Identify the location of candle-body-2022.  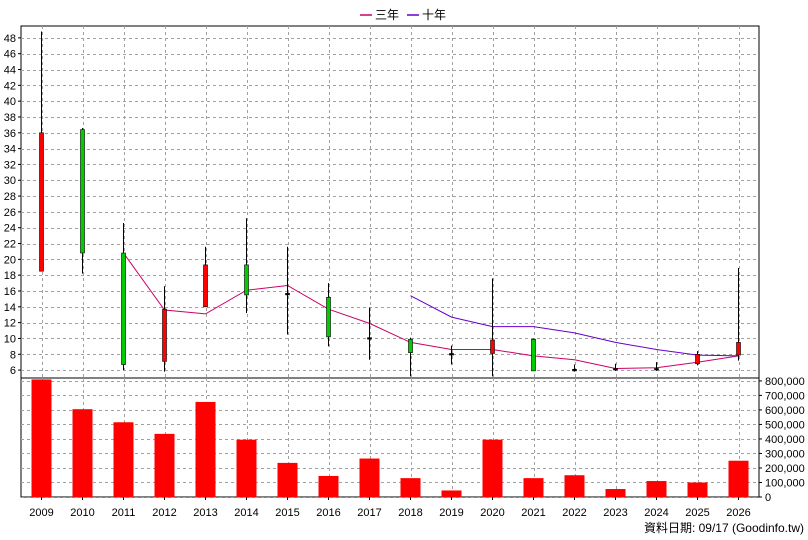
(574, 370).